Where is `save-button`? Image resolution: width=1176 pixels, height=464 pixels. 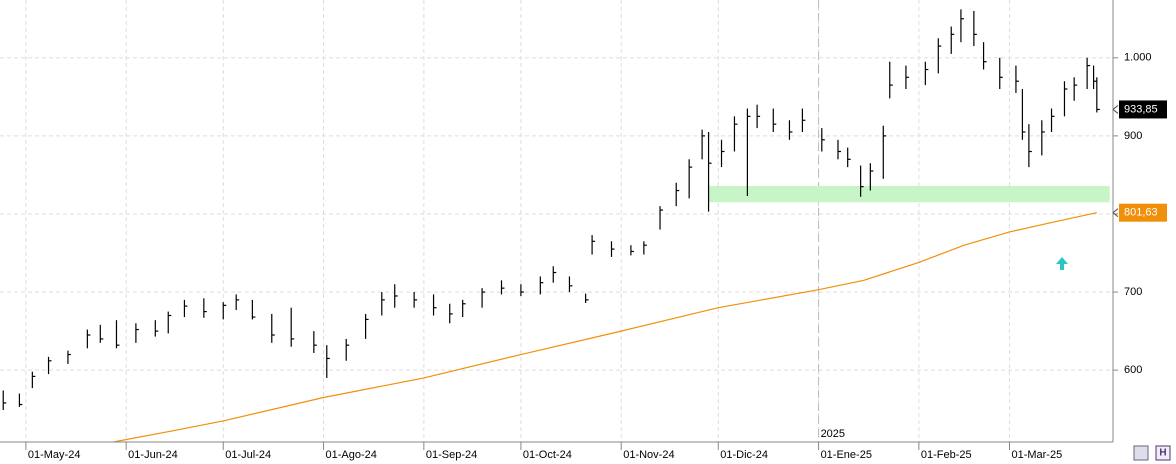 save-button is located at coordinates (1163, 453).